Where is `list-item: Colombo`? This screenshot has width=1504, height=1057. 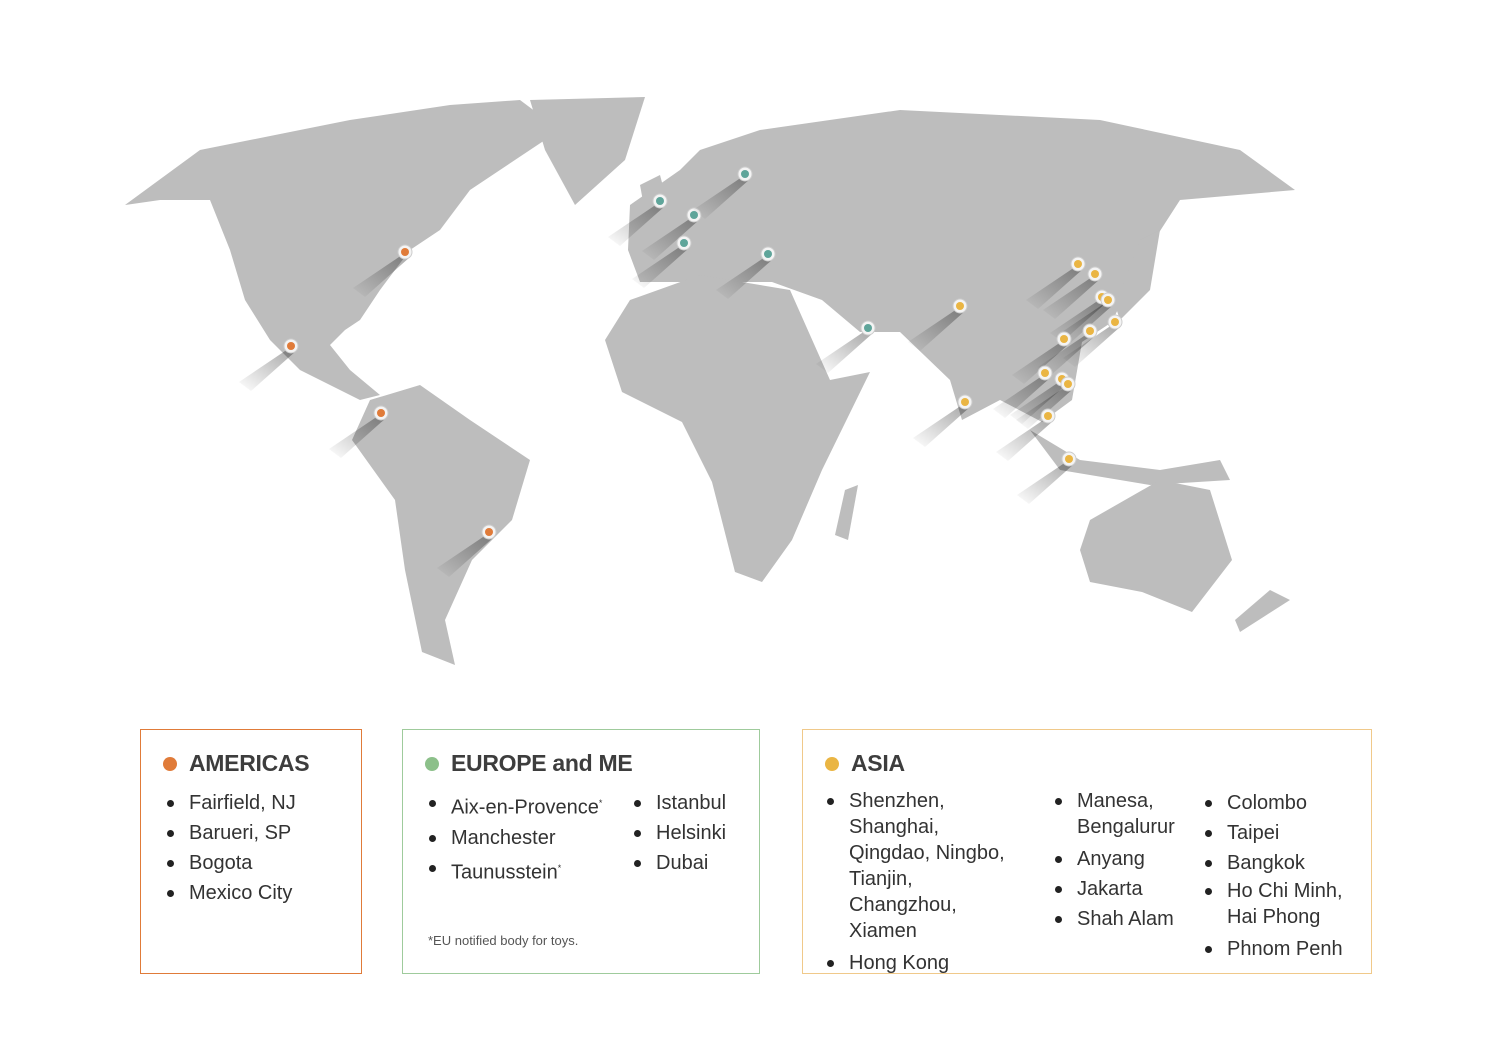
list-item: Colombo is located at coordinates (1283, 803).